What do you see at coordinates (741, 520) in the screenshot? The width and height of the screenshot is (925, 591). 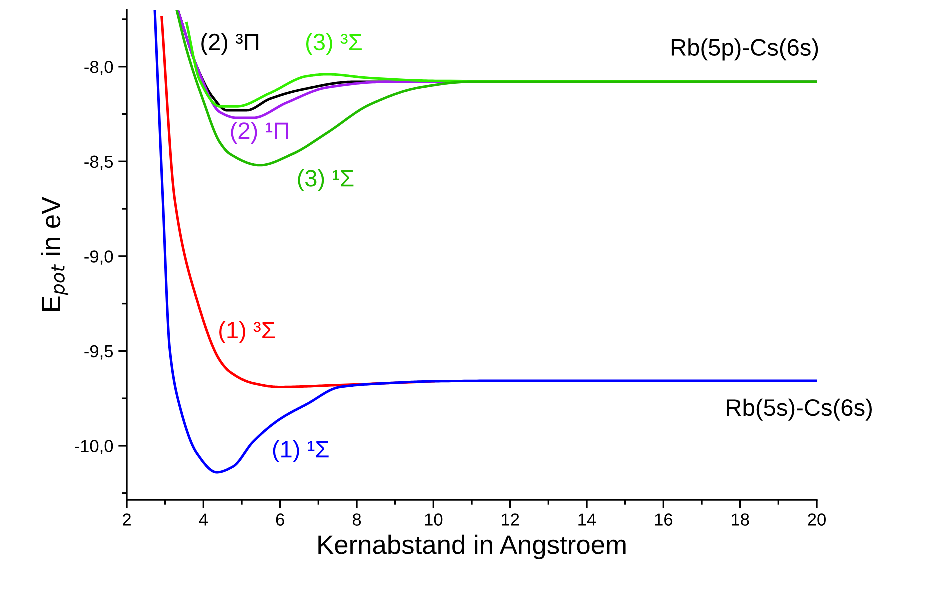 I see `x-tick-label: 18` at bounding box center [741, 520].